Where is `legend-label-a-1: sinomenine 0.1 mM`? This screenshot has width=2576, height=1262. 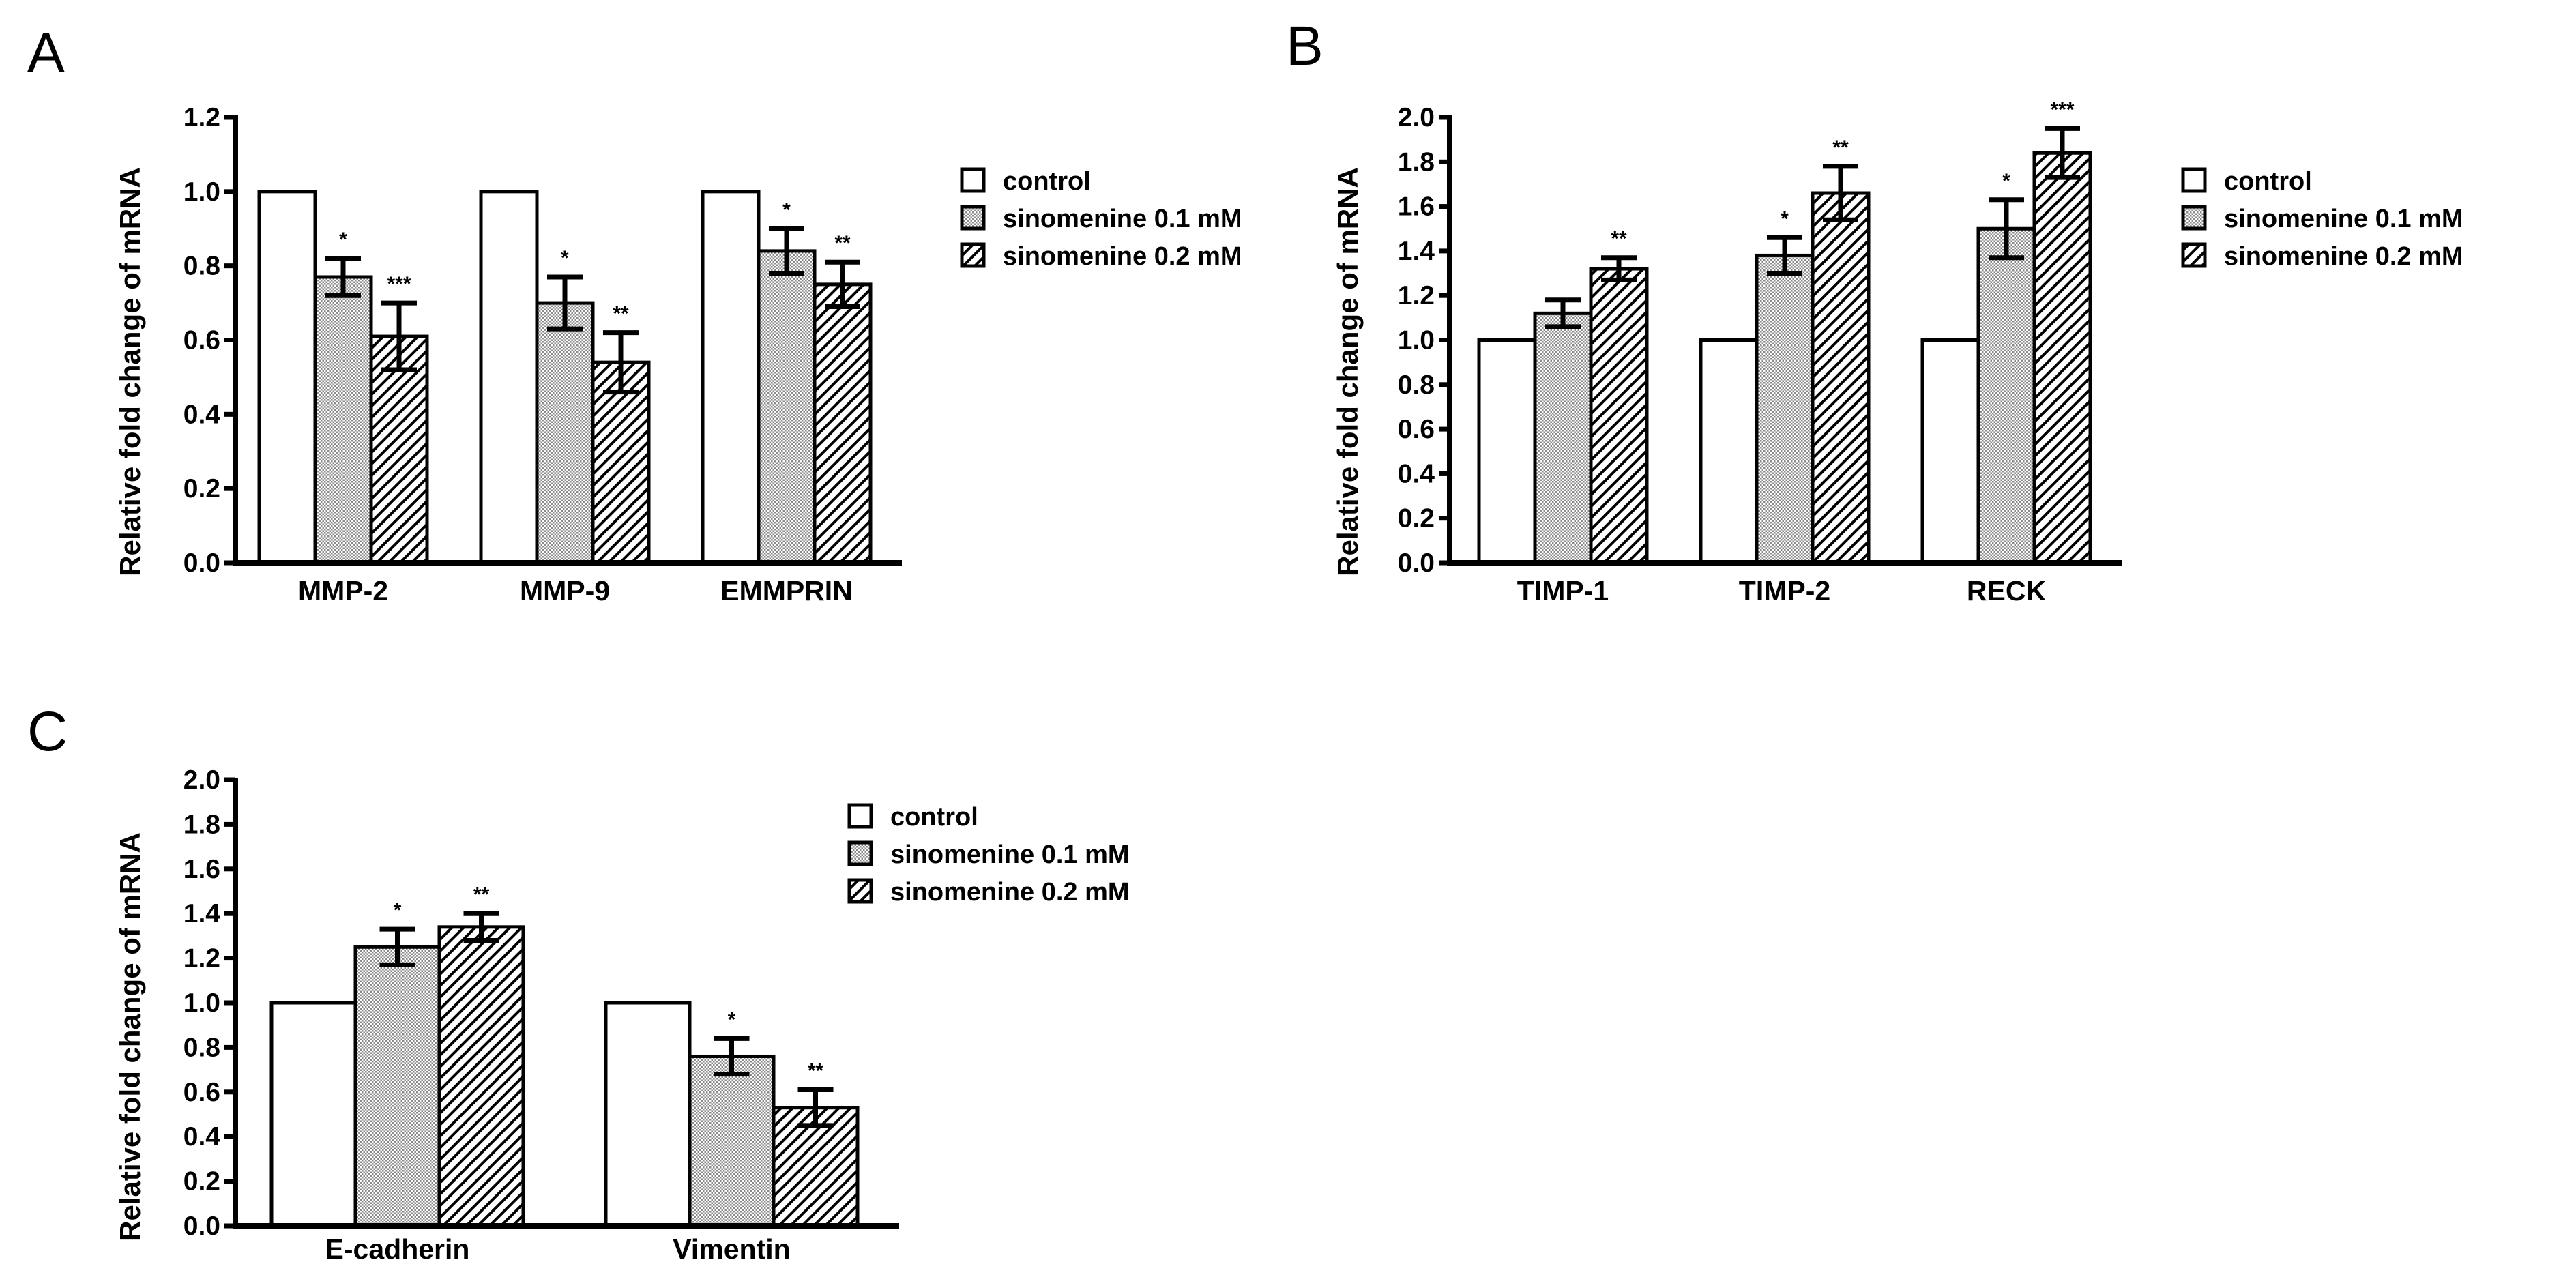 legend-label-a-1: sinomenine 0.1 mM is located at coordinates (1122, 219).